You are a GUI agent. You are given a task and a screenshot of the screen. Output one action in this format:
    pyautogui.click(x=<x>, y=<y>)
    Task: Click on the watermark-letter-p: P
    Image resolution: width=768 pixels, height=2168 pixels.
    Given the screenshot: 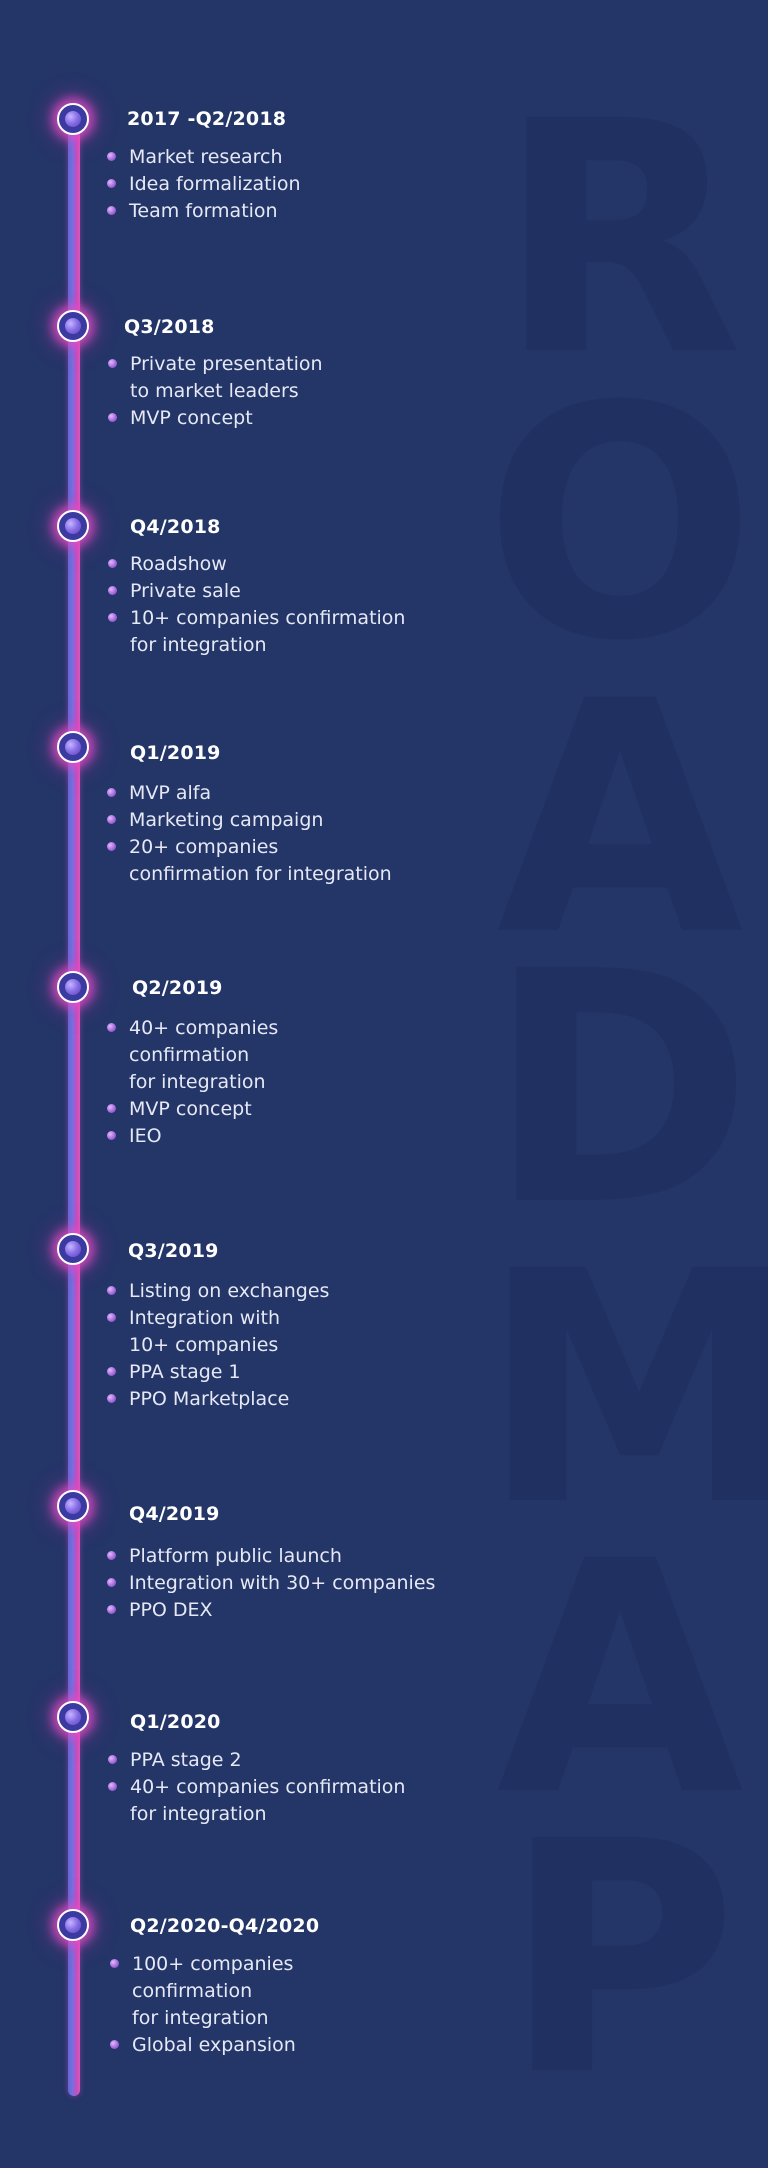 What is the action you would take?
    pyautogui.click(x=620, y=1960)
    